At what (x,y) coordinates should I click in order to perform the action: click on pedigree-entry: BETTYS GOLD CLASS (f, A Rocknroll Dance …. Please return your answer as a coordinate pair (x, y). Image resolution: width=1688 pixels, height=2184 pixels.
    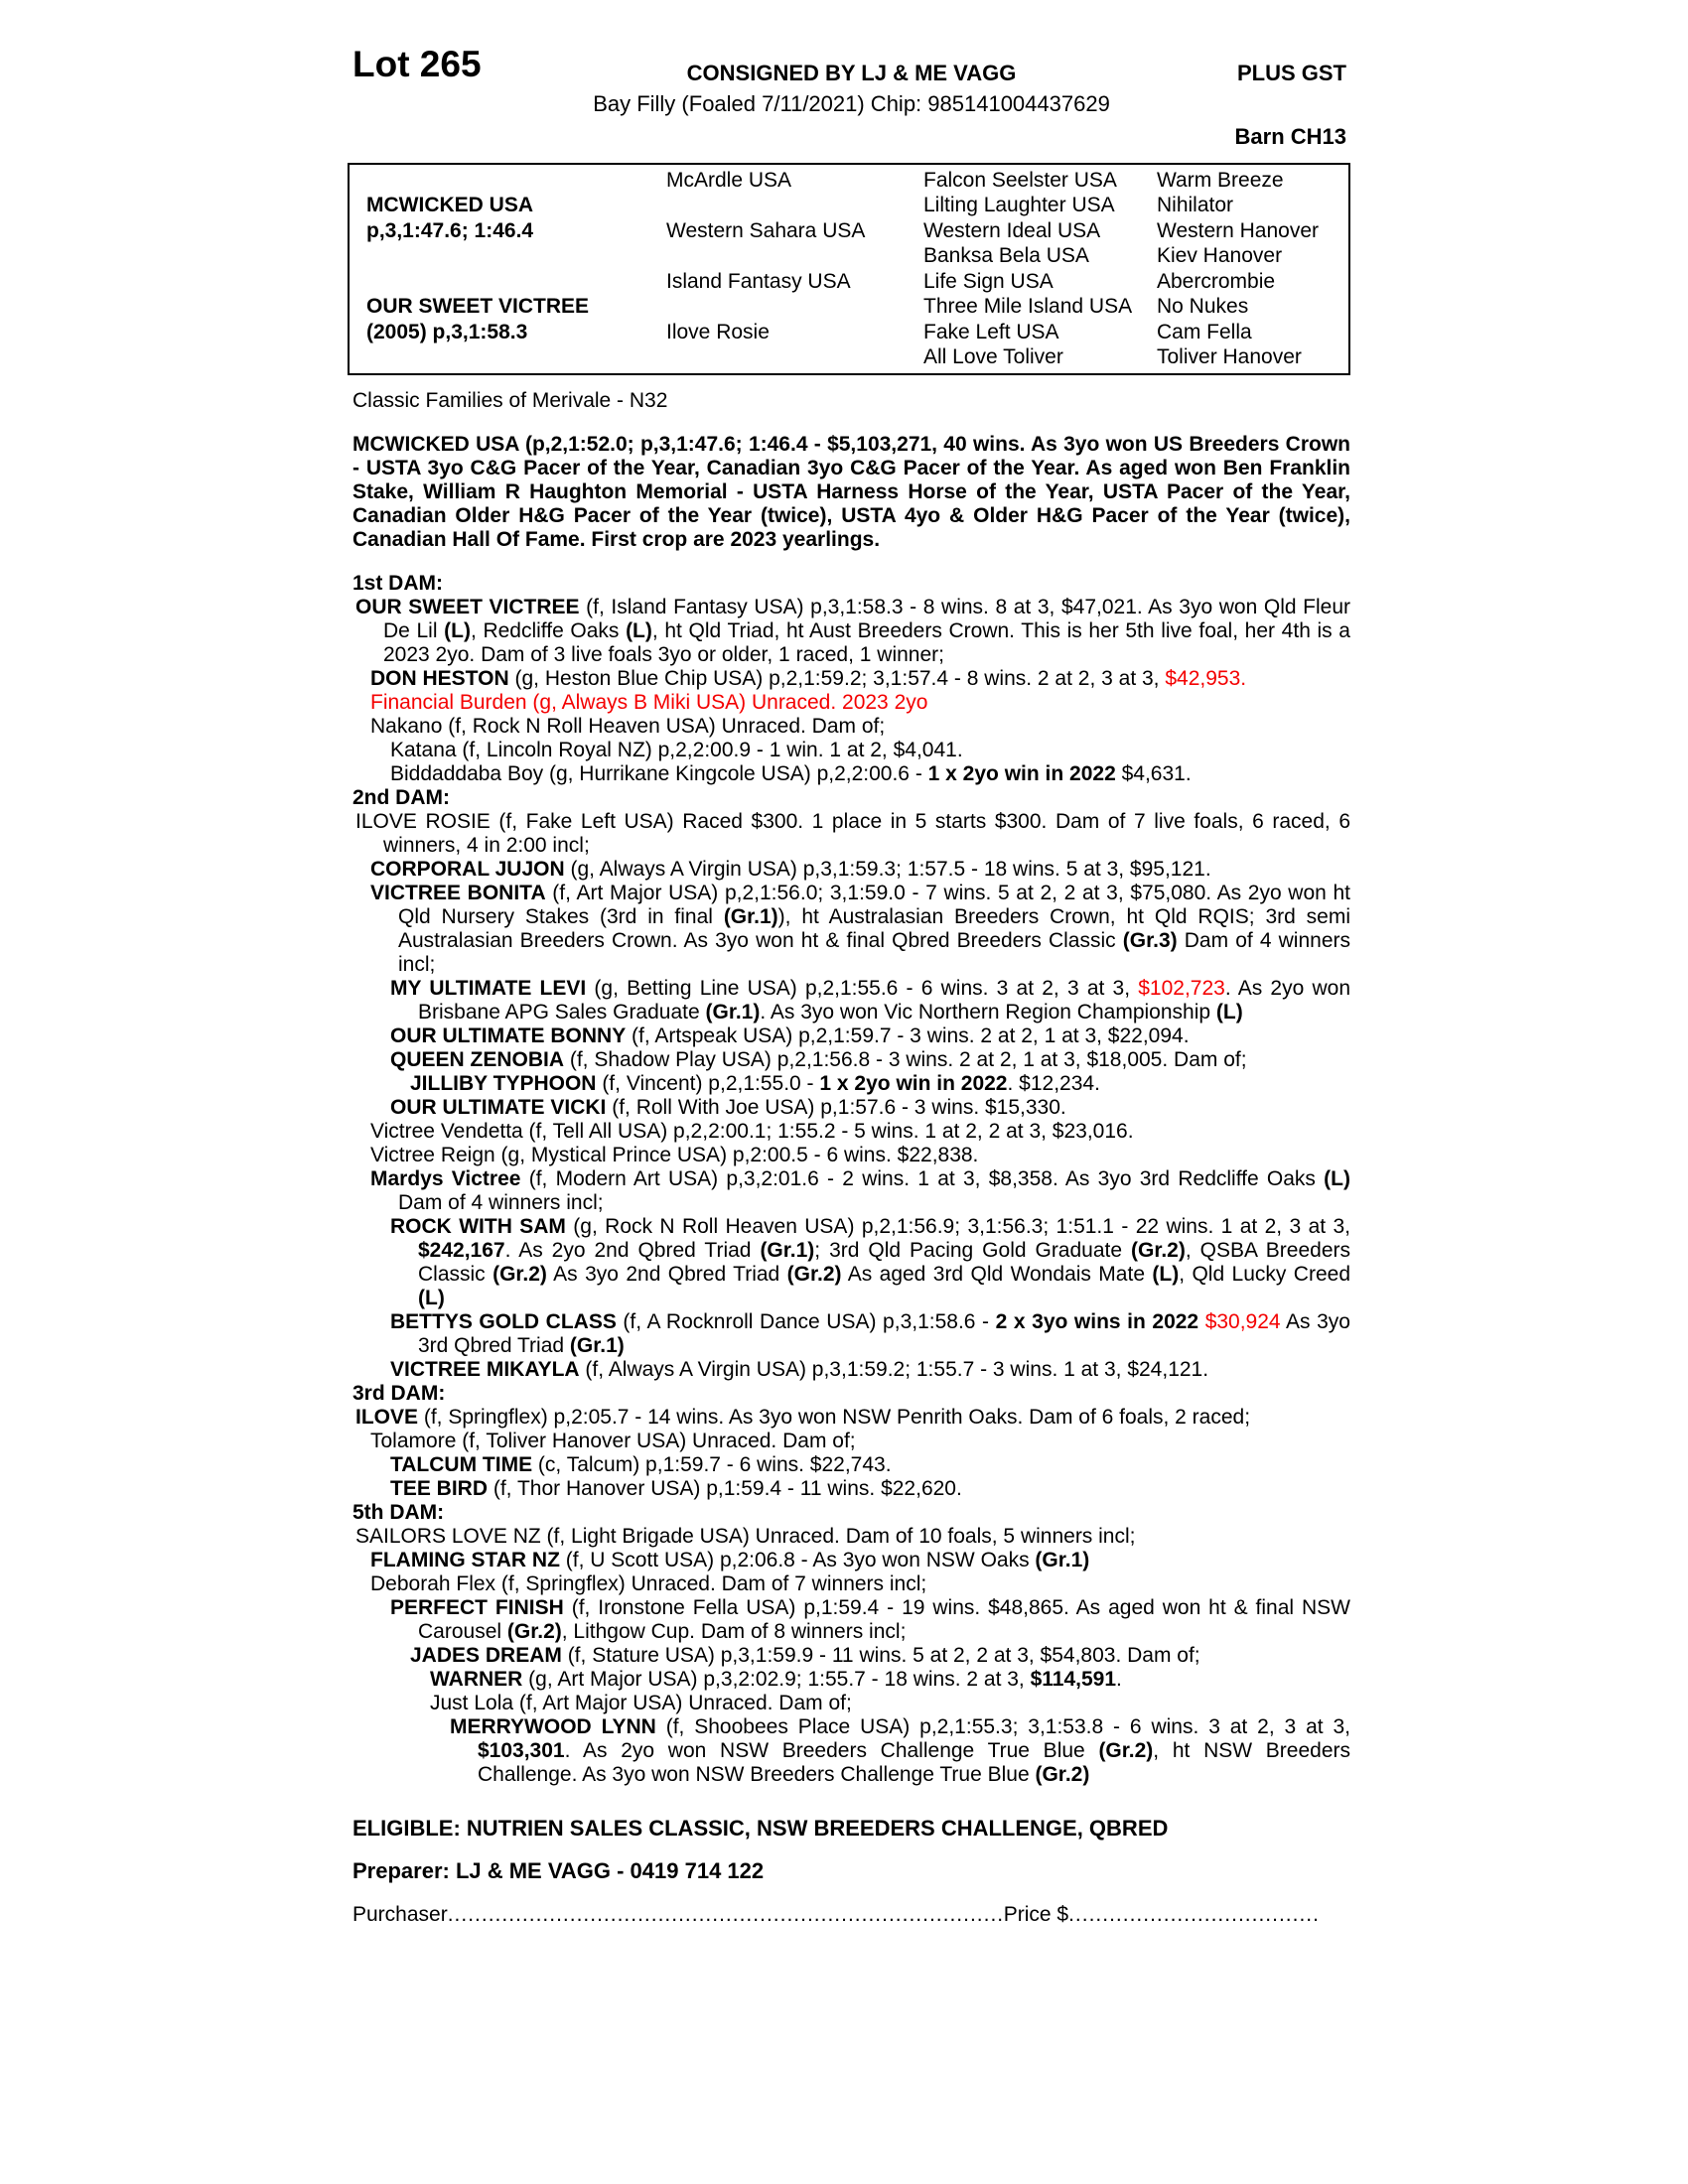
    Looking at the image, I should click on (870, 1333).